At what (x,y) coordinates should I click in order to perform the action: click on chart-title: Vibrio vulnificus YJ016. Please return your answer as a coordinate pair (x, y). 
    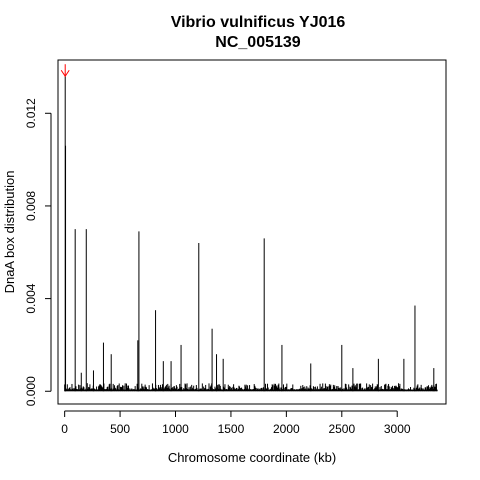
    Looking at the image, I should click on (258, 22).